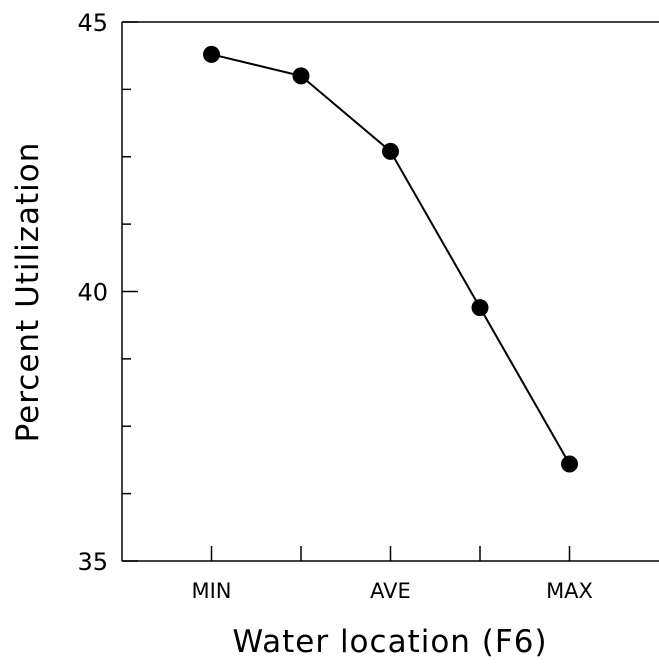 This screenshot has height=665, width=659. Describe the element at coordinates (92, 23) in the screenshot. I see `y-tick-label: 45` at that location.